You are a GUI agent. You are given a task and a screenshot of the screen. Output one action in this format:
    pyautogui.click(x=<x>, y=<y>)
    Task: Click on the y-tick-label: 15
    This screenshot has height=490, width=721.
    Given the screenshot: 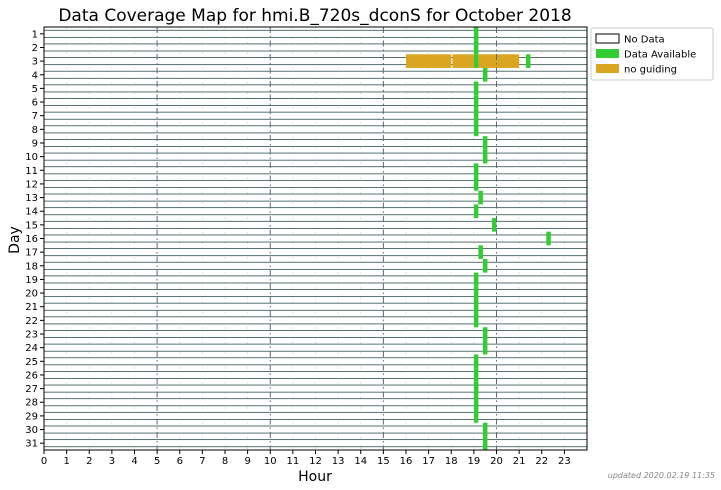 What is the action you would take?
    pyautogui.click(x=31, y=225)
    